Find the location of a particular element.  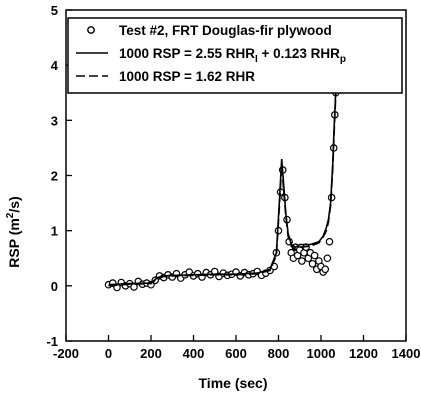

x-tick-label: 600 is located at coordinates (236, 353).